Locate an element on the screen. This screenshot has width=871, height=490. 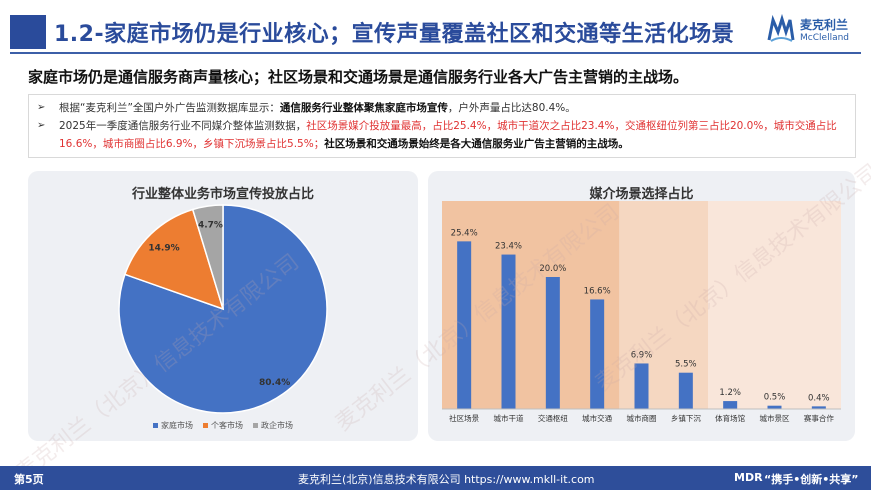
bullet-text: 根据“麦克利兰”全国户外广告监测数据库显示： is located at coordinates (169, 108).